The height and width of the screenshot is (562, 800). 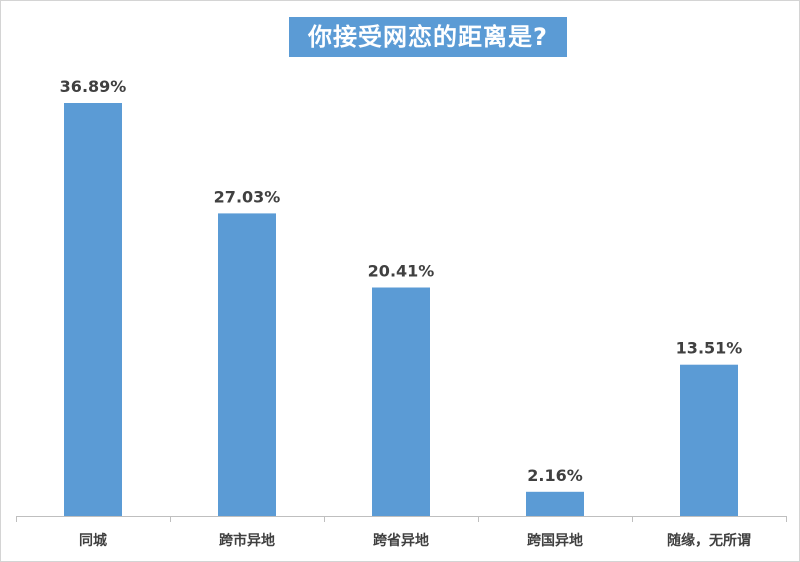 What do you see at coordinates (401, 271) in the screenshot?
I see `data-label: 20.41%` at bounding box center [401, 271].